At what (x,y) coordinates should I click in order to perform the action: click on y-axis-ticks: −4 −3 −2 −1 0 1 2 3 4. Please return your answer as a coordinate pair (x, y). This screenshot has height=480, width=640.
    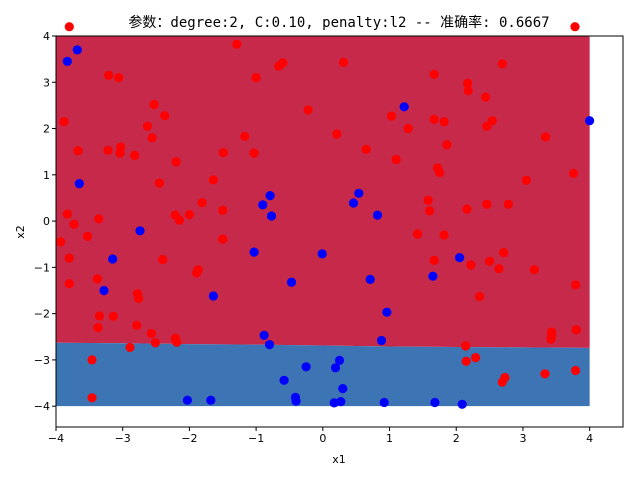
    Looking at the image, I should click on (45, 221).